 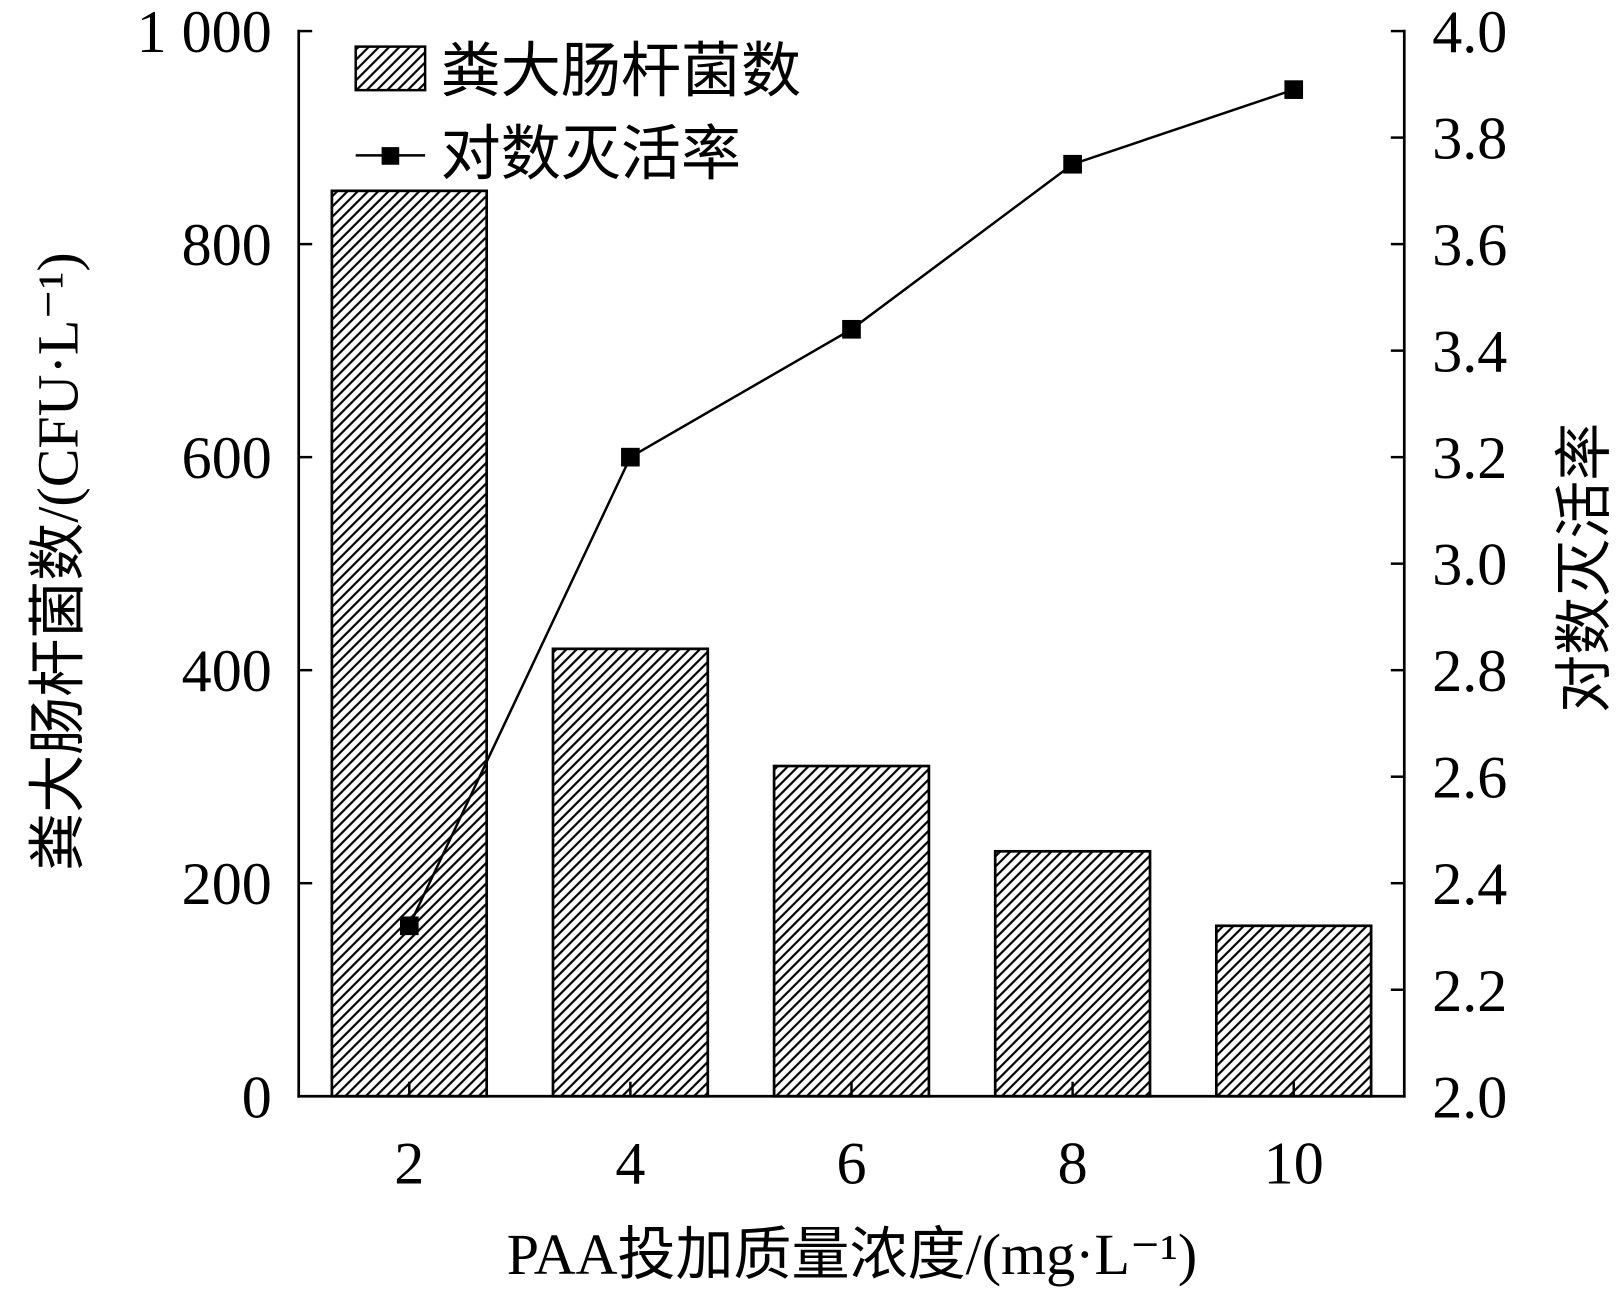 What do you see at coordinates (390, 156) in the screenshot?
I see `legend-square-marker` at bounding box center [390, 156].